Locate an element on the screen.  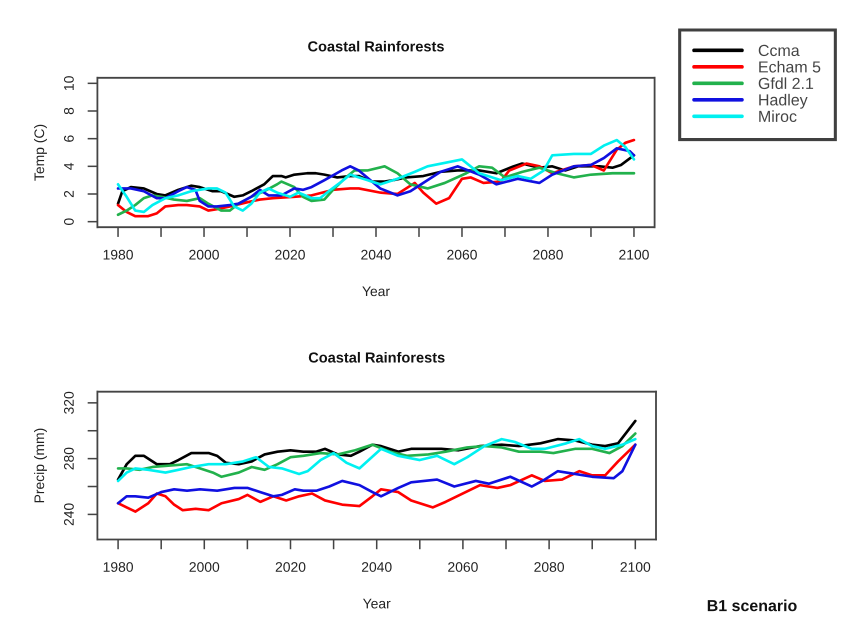
legend-label: Gfdl 2.1 is located at coordinates (786, 83).